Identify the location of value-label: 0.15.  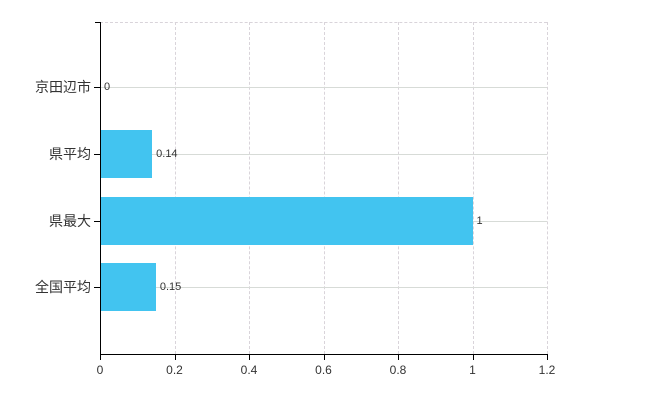
(170, 287).